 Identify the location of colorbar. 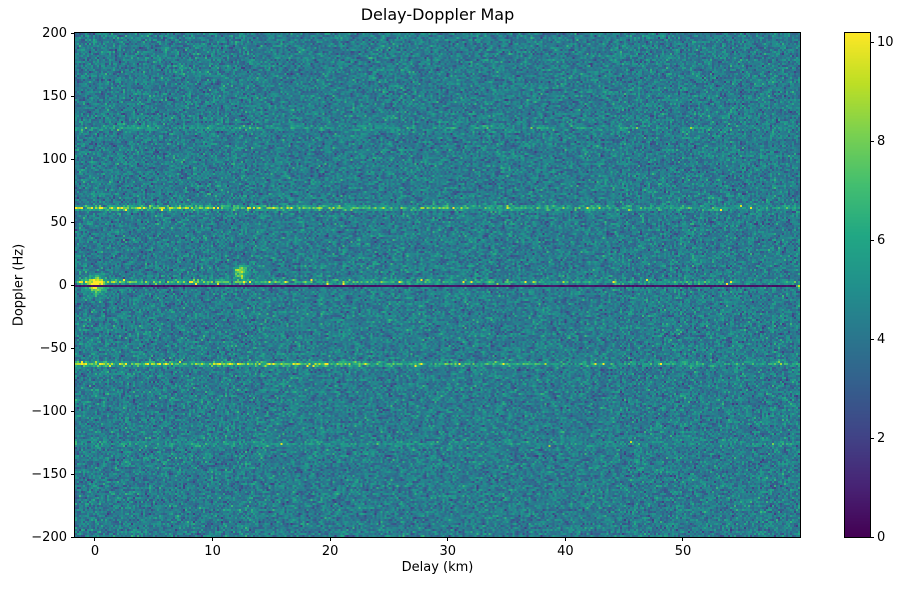
(857, 285).